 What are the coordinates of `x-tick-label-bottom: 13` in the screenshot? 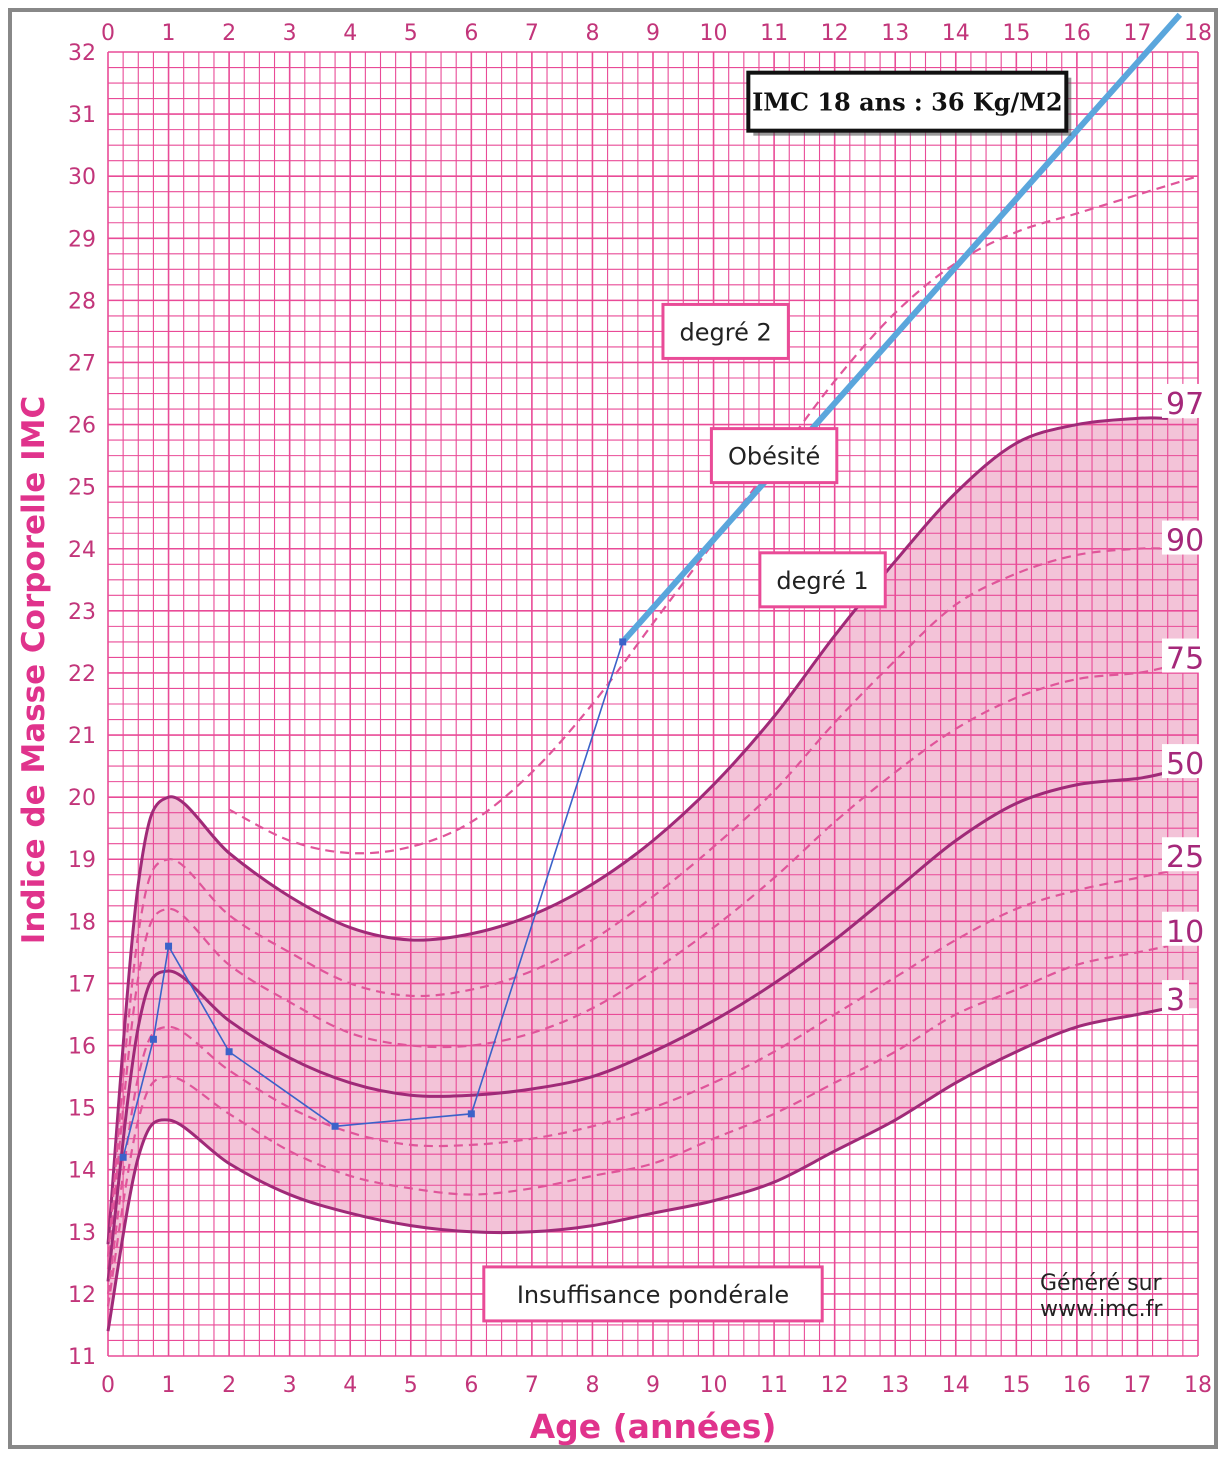 It's located at (895, 1385).